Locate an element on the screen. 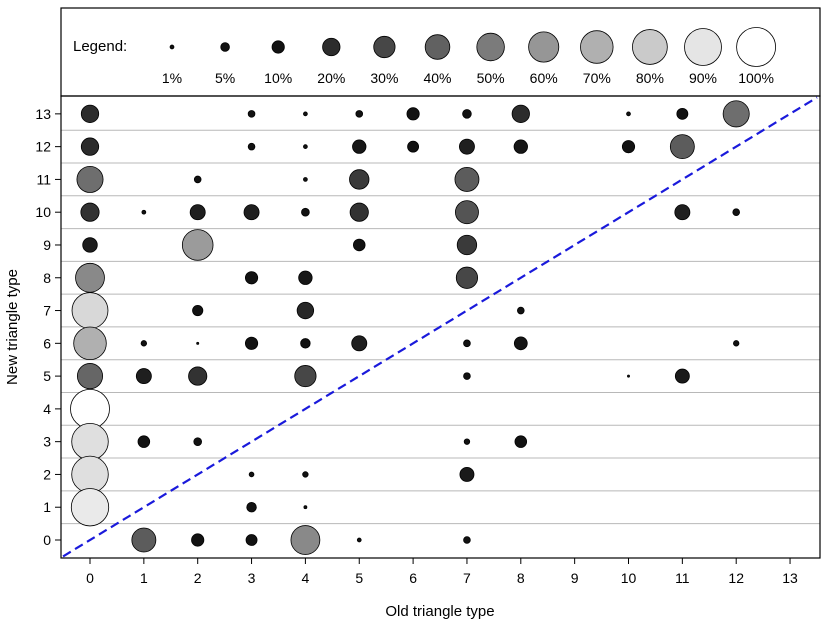 This screenshot has width=830, height=623. x-tick-label: 4 is located at coordinates (306, 578).